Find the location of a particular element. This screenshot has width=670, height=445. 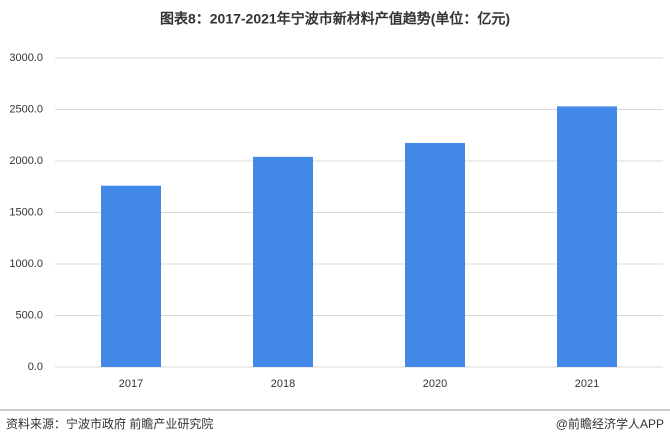

x-tick-label: 2020 is located at coordinates (435, 384).